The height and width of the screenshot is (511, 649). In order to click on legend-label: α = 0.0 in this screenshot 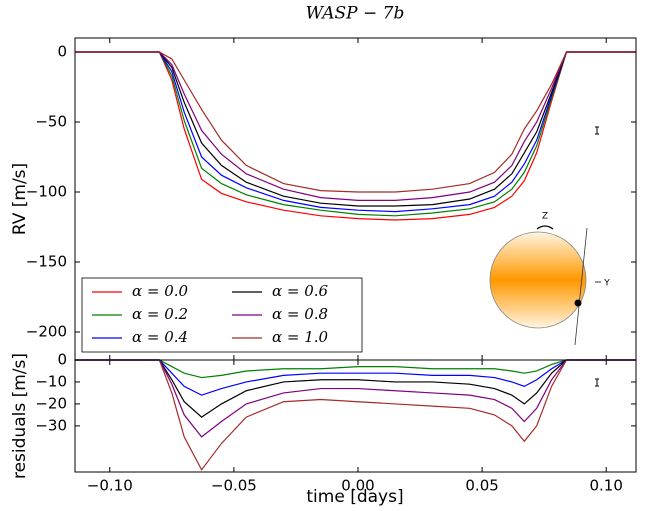, I will do `click(160, 291)`.